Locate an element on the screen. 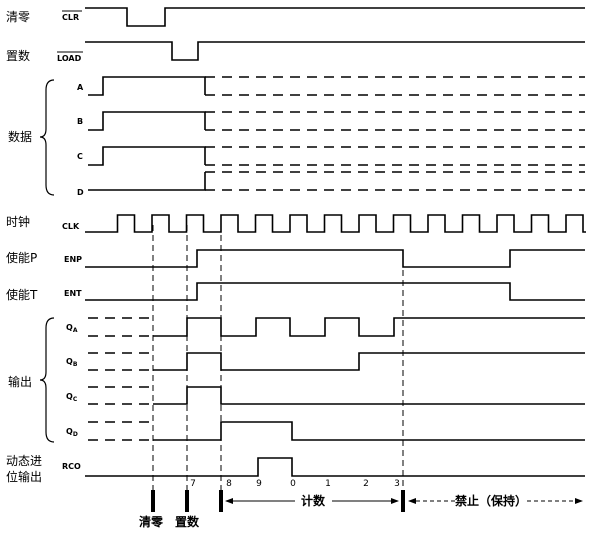  wave-c-dashed is located at coordinates (395, 156).